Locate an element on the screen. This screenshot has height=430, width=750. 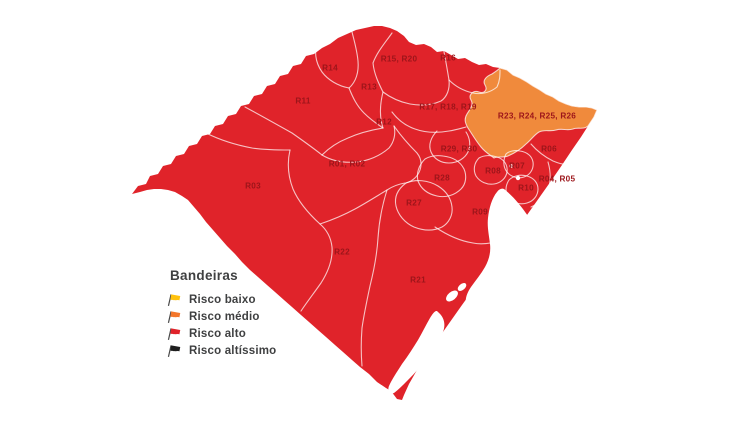
flag-icon-risco-medio is located at coordinates (174, 317).